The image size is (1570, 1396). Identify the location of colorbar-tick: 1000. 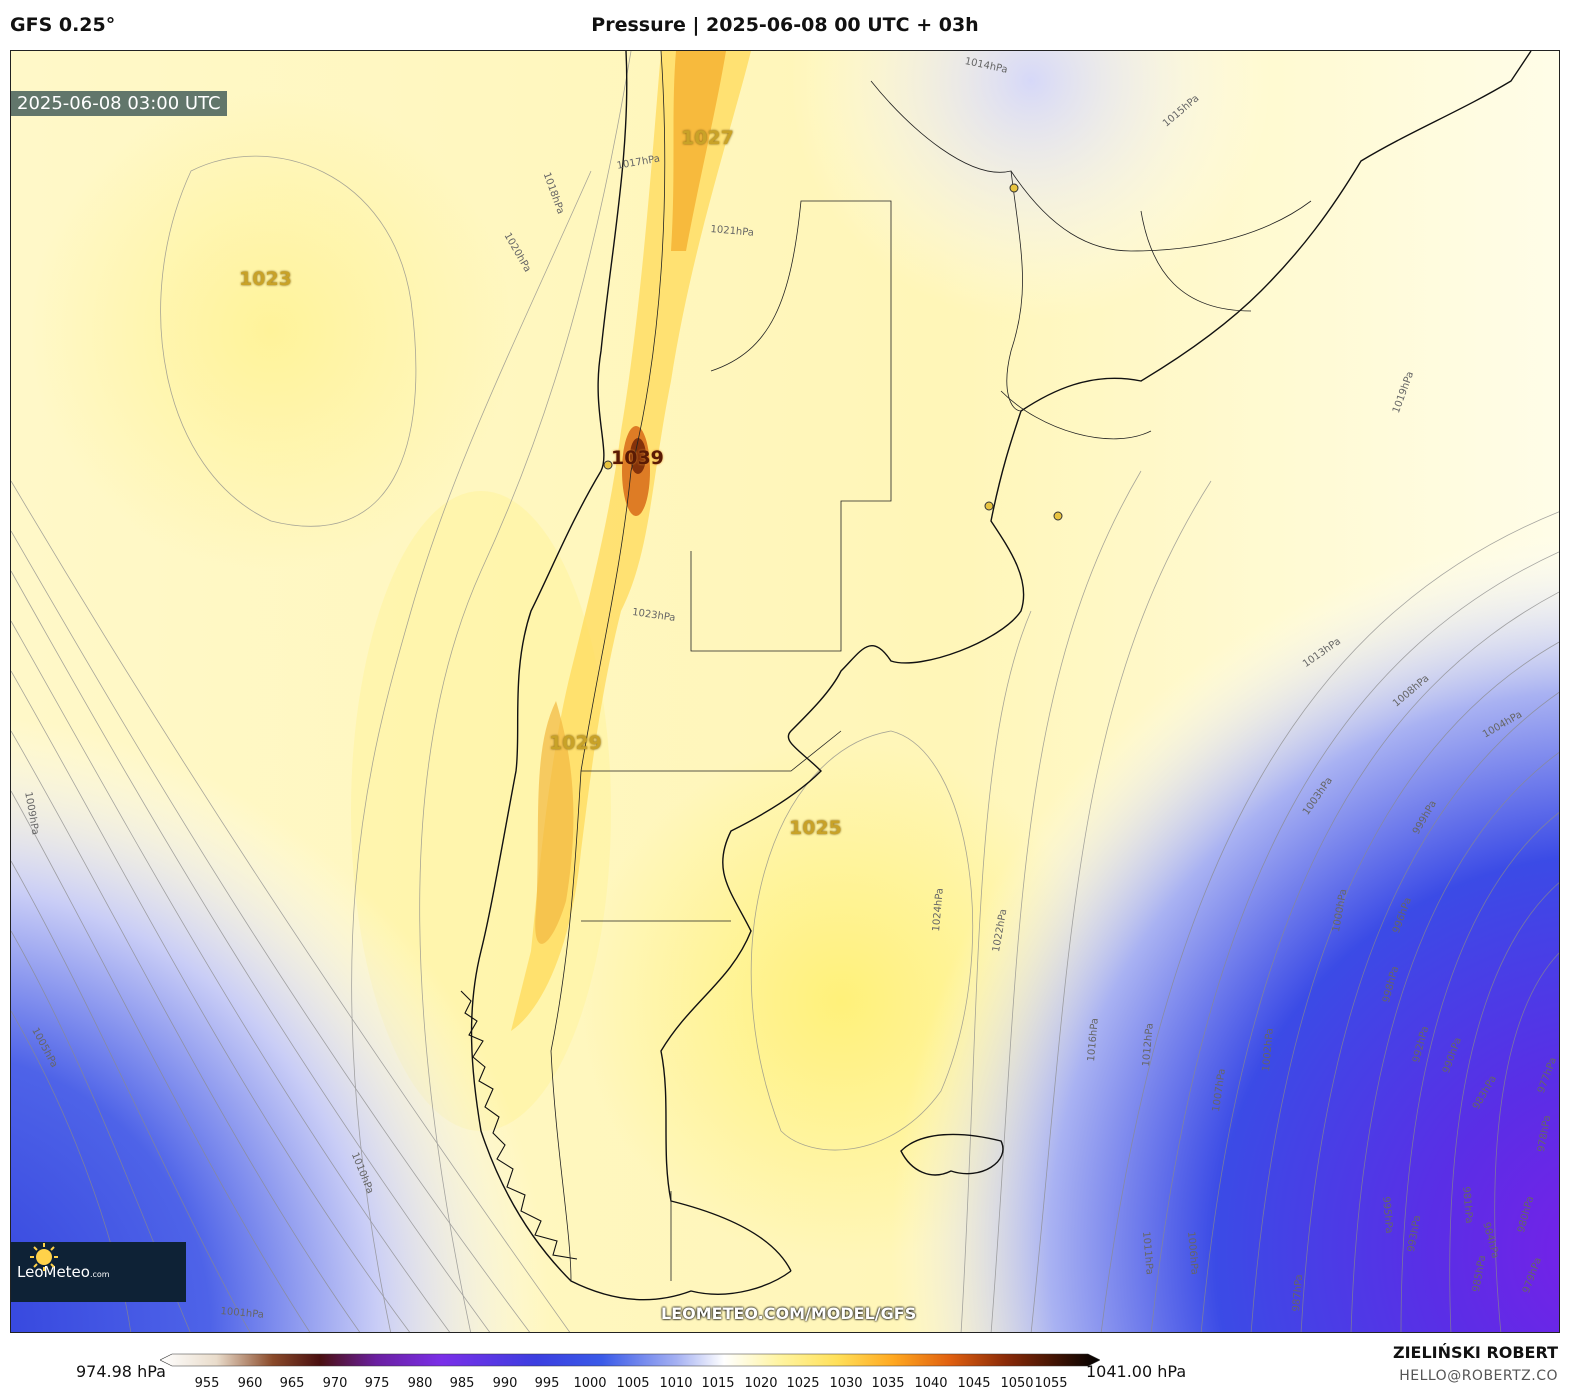
(590, 1383).